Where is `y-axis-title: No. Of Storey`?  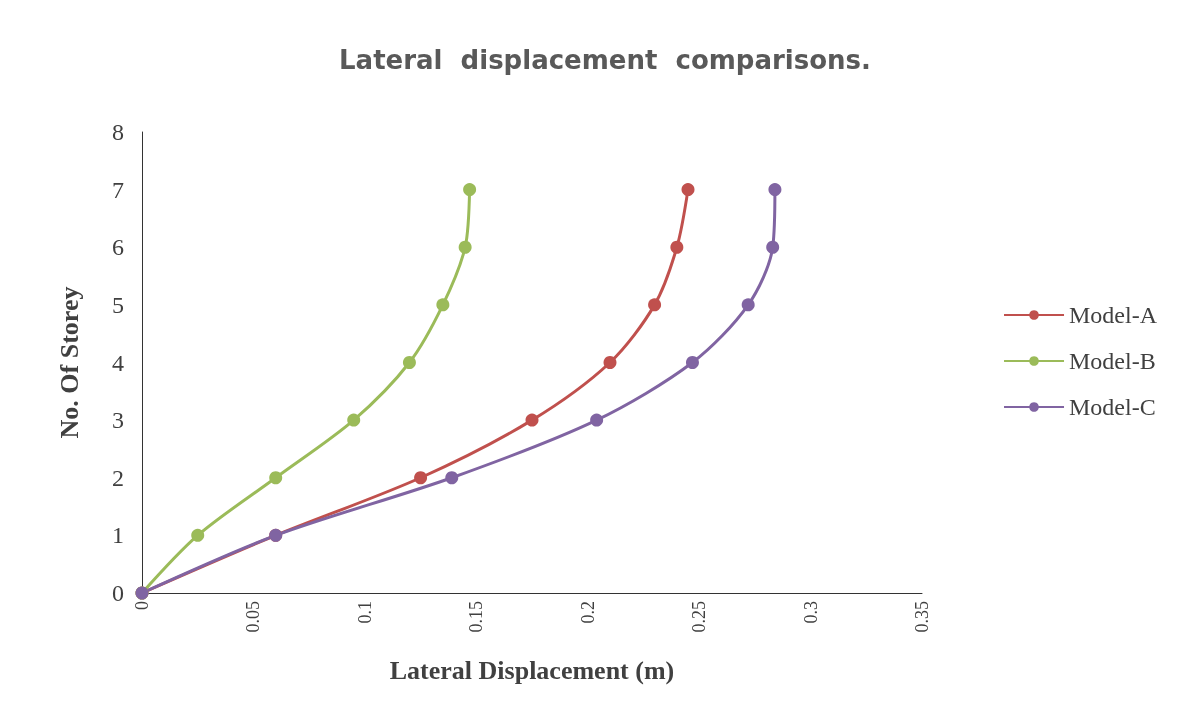 y-axis-title: No. Of Storey is located at coordinates (69, 362).